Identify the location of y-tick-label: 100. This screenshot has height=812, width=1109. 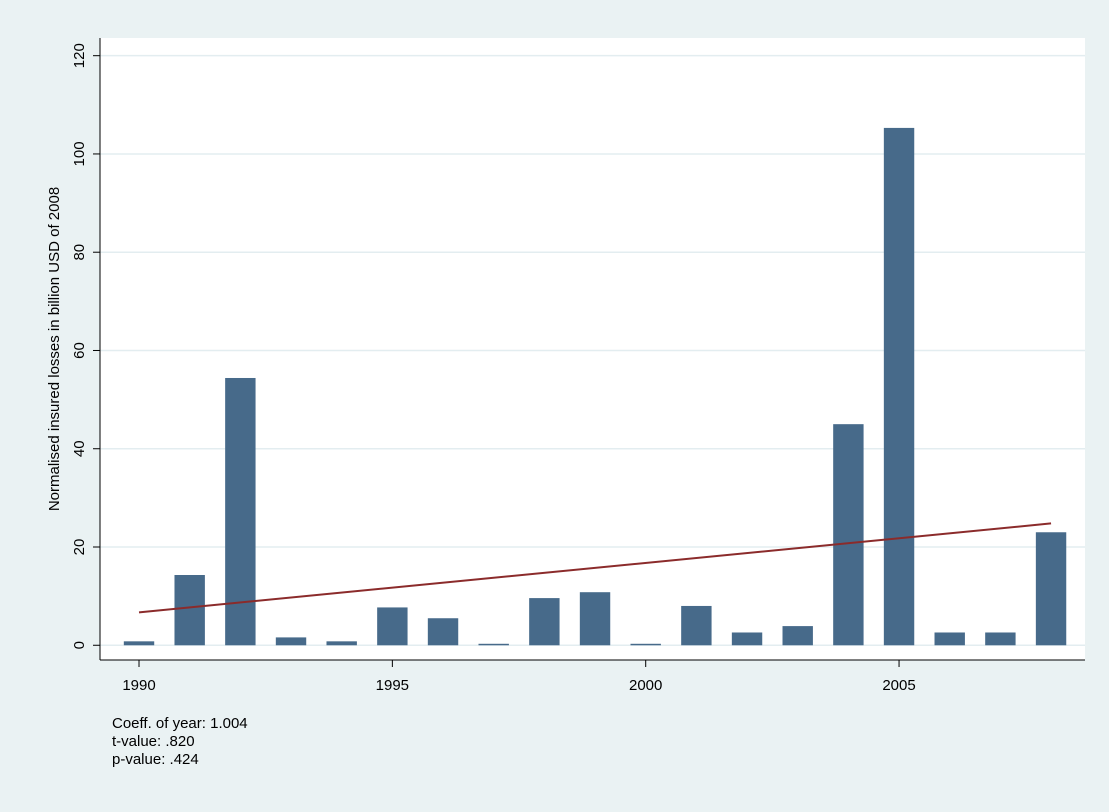
(79, 153).